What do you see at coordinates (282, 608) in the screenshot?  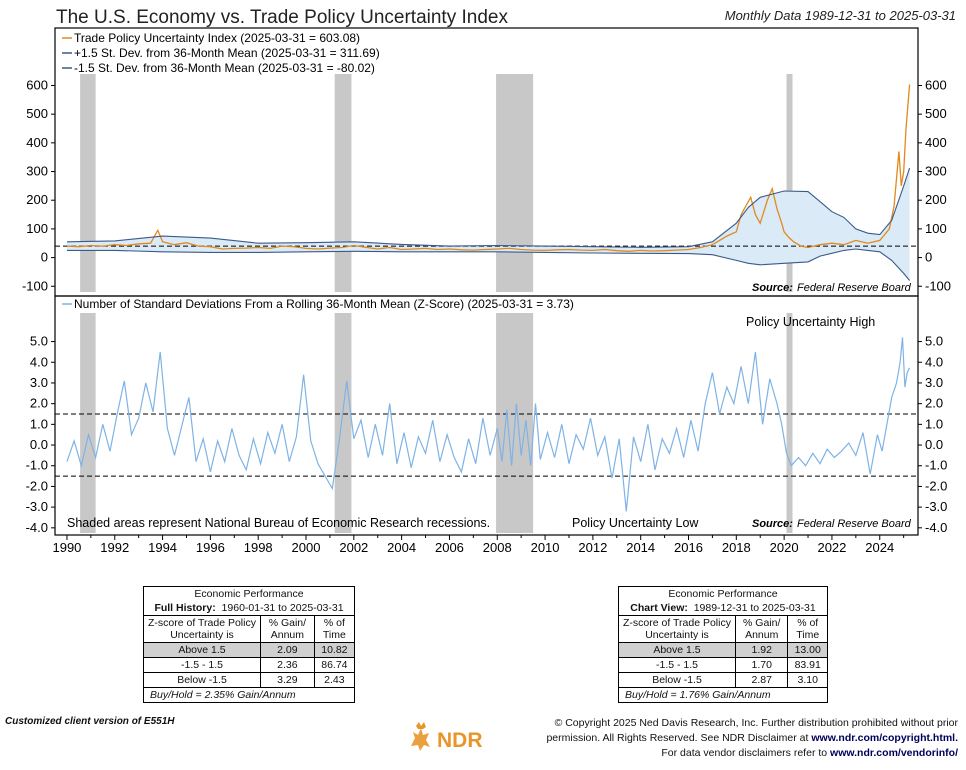 I see `table-period-range: 1960-01-31 to 2025-03-31` at bounding box center [282, 608].